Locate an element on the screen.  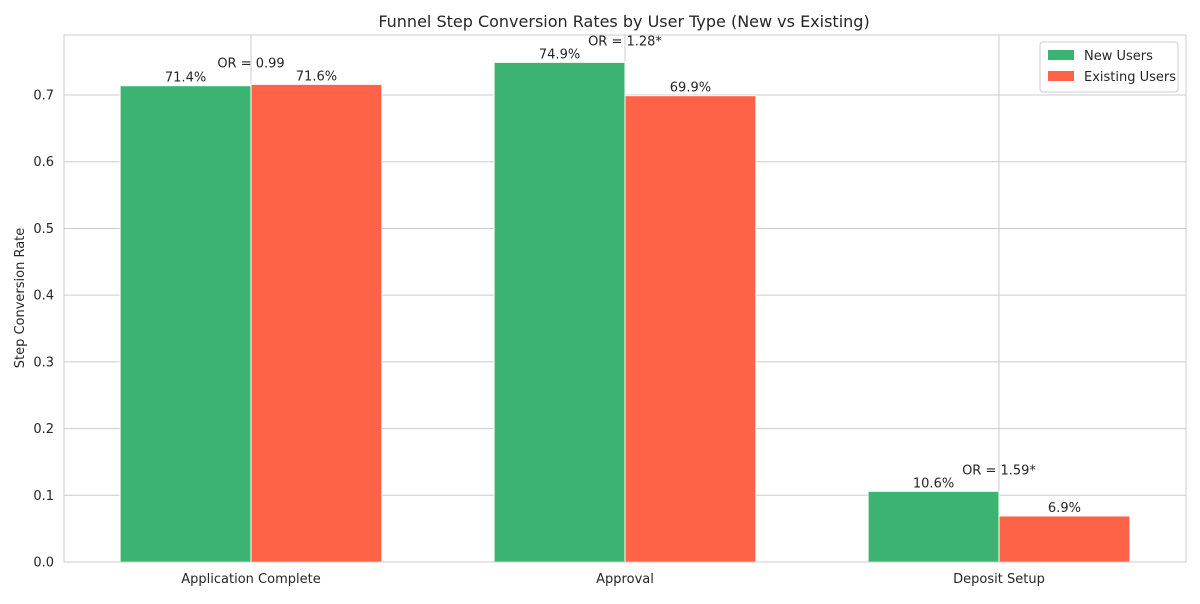
bar-value-label: 69.9% is located at coordinates (690, 88).